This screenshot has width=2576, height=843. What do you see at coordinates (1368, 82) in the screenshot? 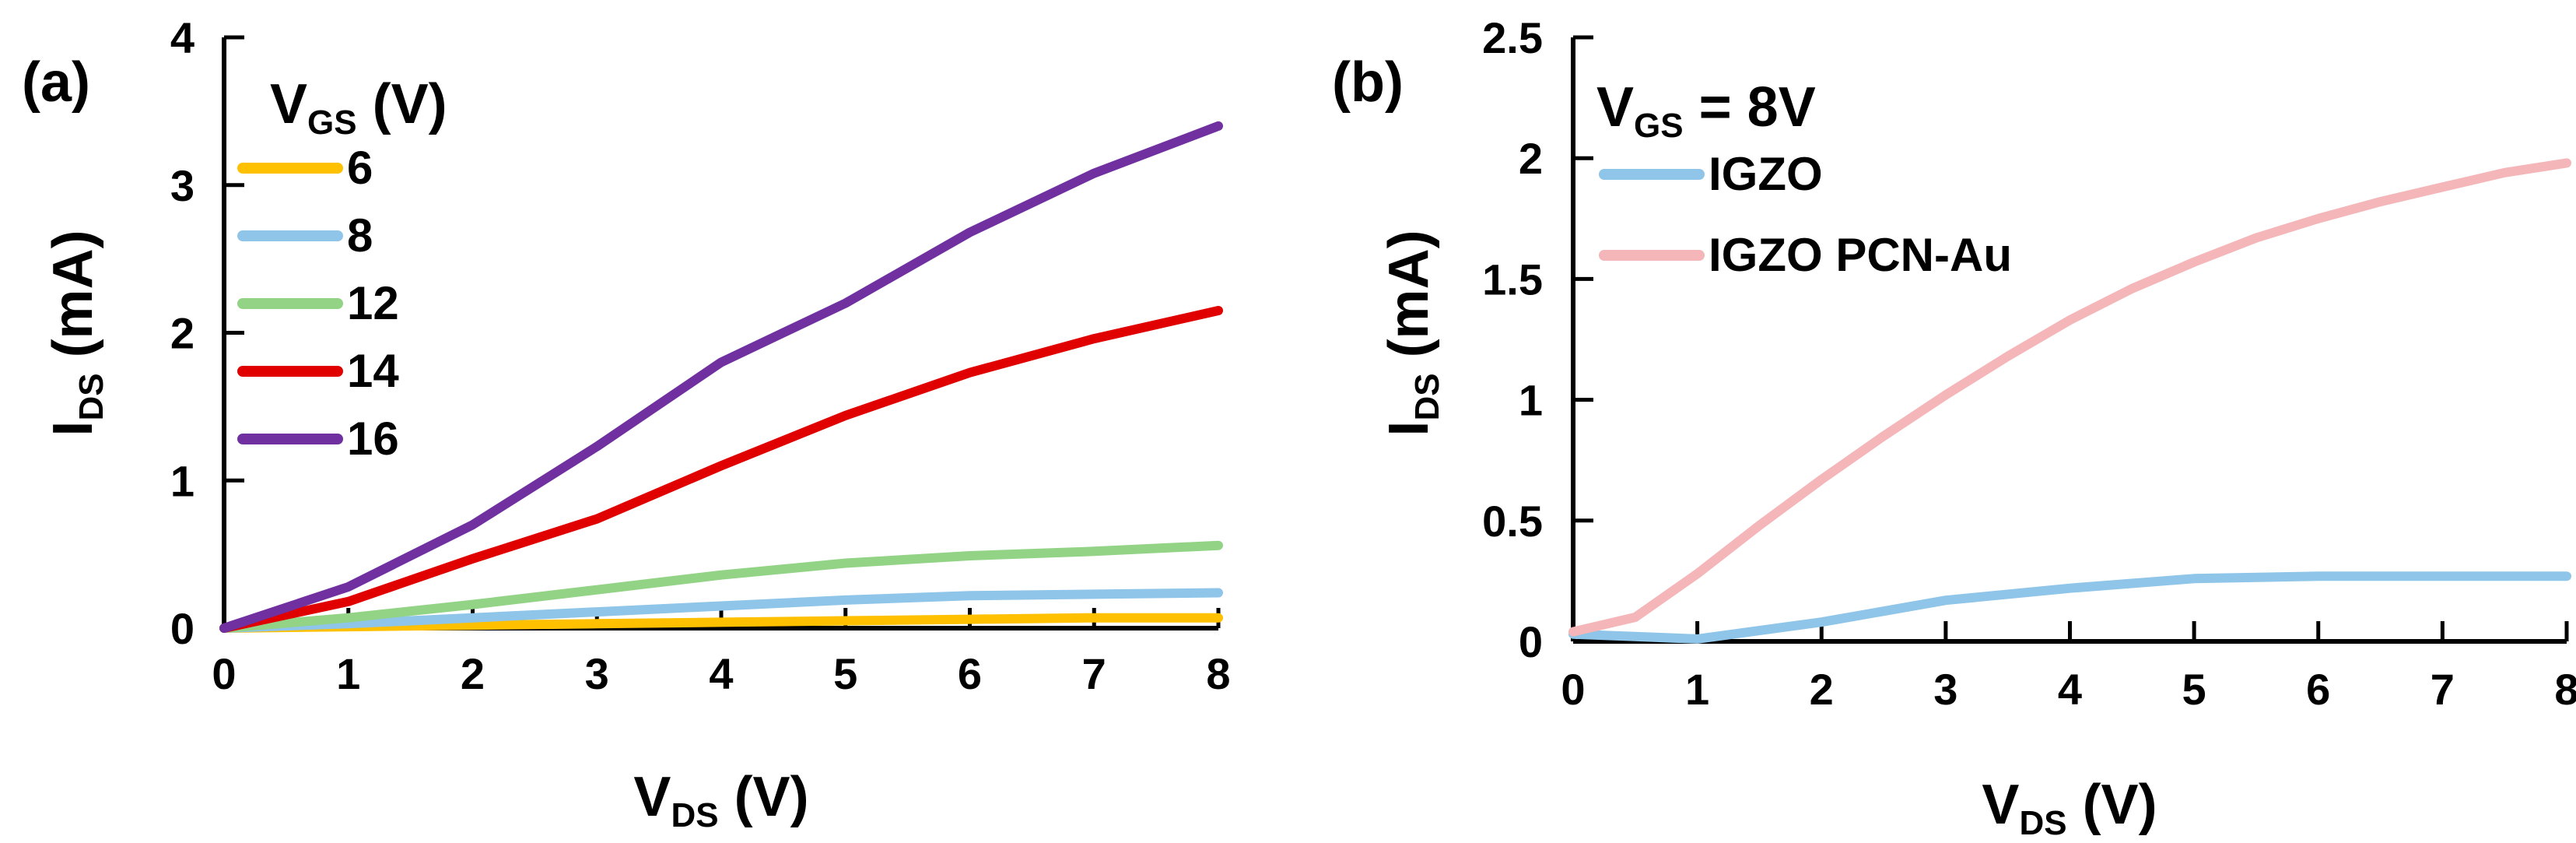
I see `panel-label: (b)` at bounding box center [1368, 82].